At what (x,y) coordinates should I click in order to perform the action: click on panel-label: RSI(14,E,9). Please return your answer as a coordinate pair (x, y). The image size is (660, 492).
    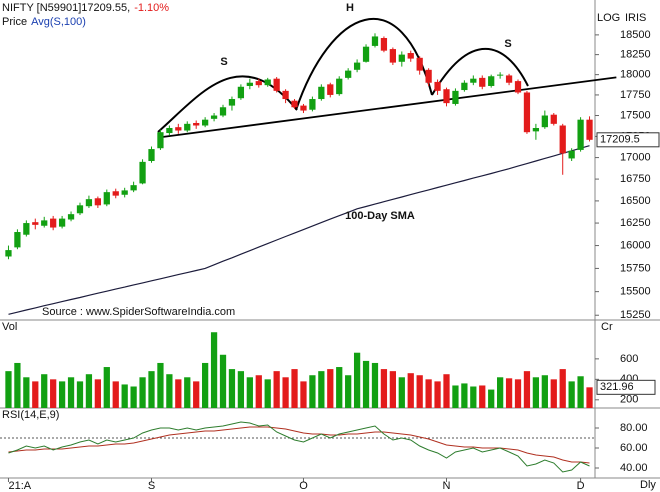
    Looking at the image, I should click on (30, 415).